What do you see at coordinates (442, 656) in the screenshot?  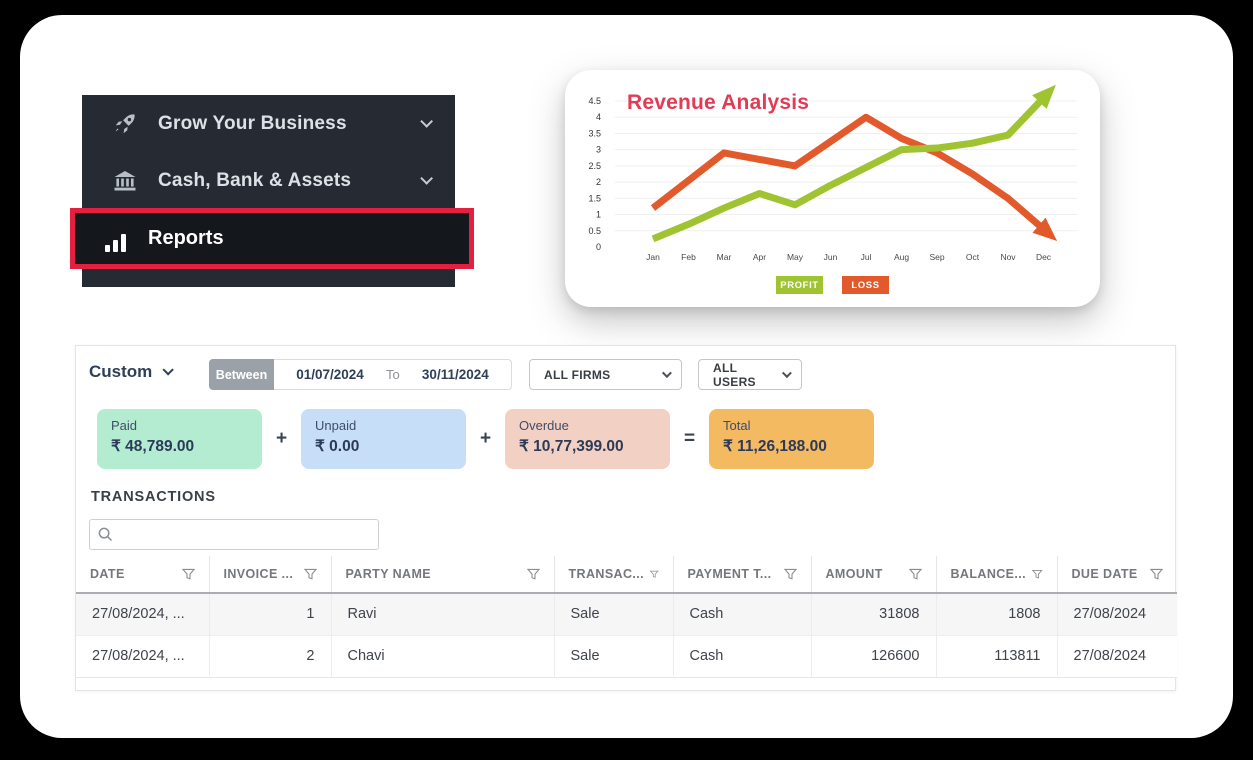 I see `cell-party-name: Chavi` at bounding box center [442, 656].